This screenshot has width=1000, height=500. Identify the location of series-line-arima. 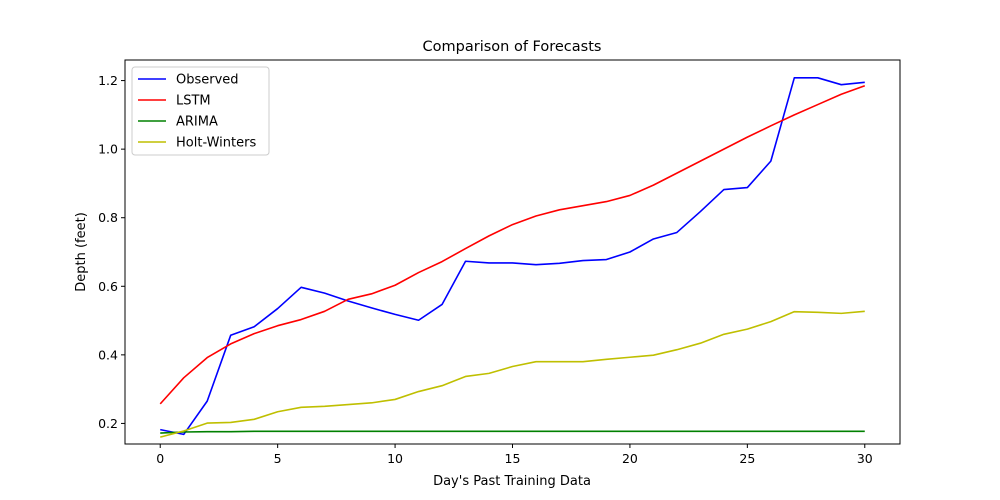
(512, 432).